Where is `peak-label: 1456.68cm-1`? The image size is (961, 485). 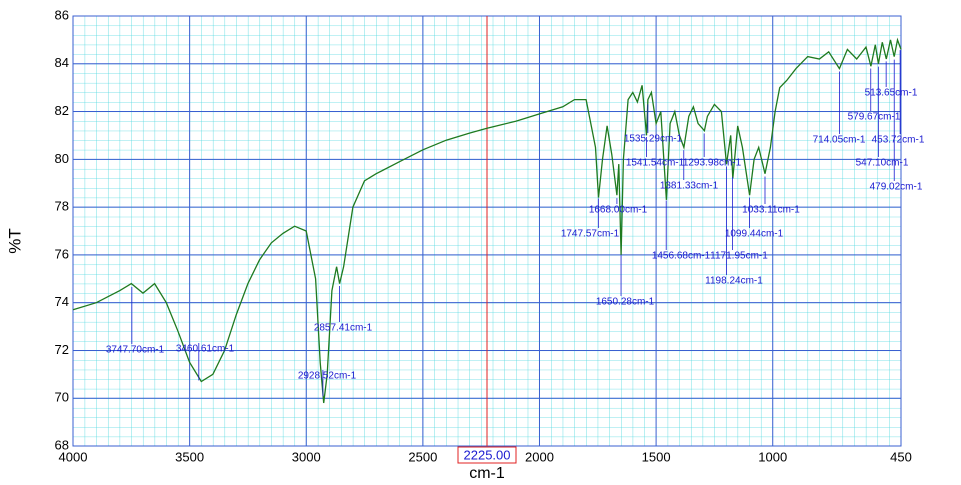
peak-label: 1456.68cm-1 is located at coordinates (681, 256).